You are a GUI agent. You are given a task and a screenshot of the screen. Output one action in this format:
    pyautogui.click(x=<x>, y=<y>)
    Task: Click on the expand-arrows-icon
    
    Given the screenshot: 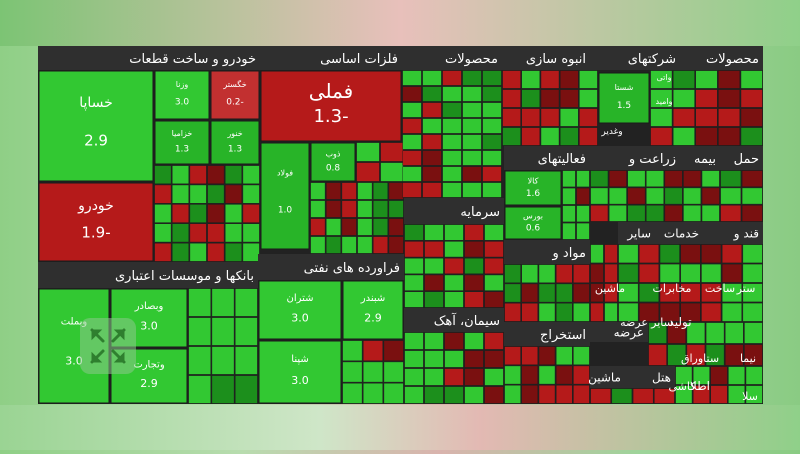 What is the action you would take?
    pyautogui.click(x=108, y=346)
    